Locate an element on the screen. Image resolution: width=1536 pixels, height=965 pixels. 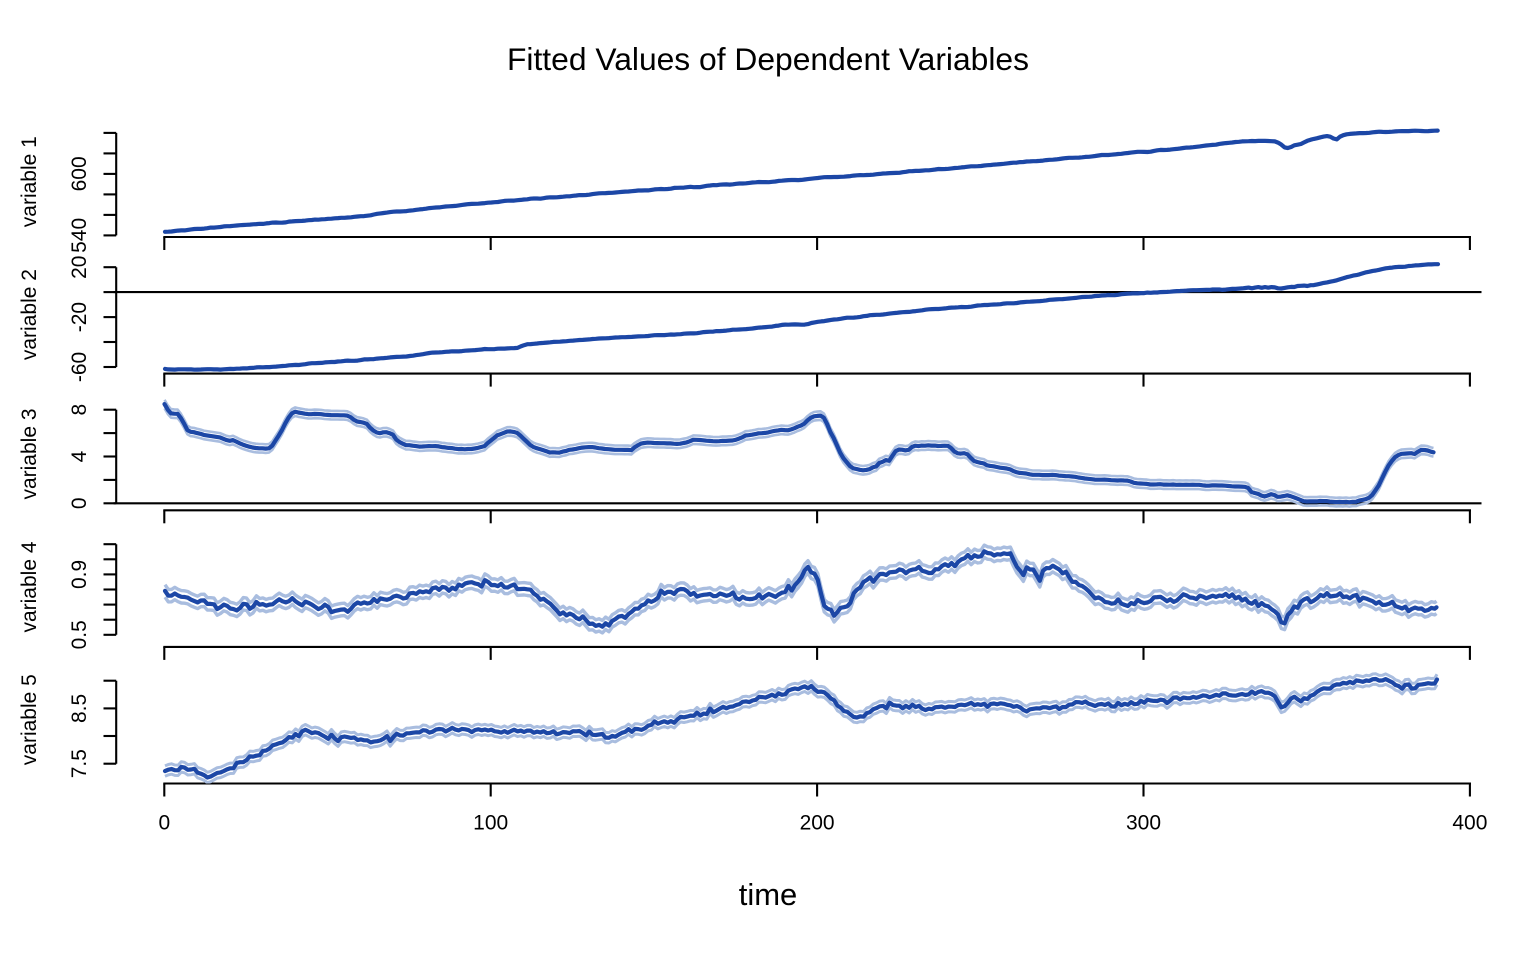
svg-text: 600 is located at coordinates (79, 173).